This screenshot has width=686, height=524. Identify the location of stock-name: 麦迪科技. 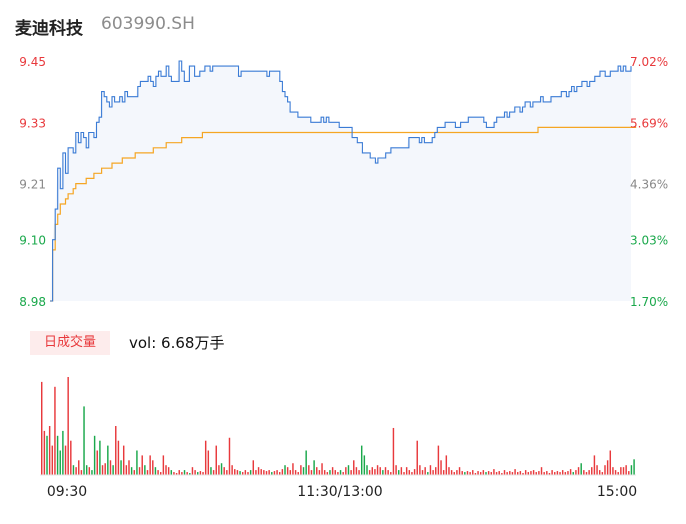
(49, 29).